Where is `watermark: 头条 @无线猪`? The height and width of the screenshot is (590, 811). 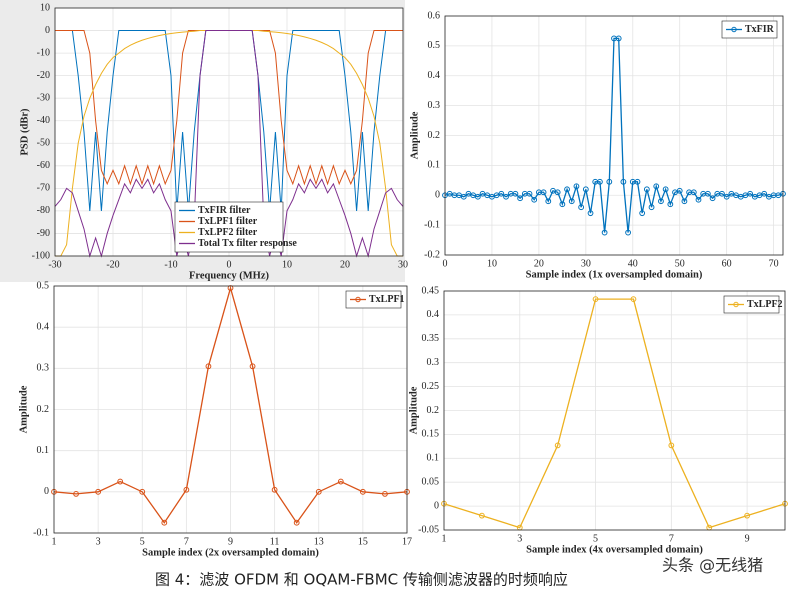
watermark: 头条 @无线猪 is located at coordinates (712, 565).